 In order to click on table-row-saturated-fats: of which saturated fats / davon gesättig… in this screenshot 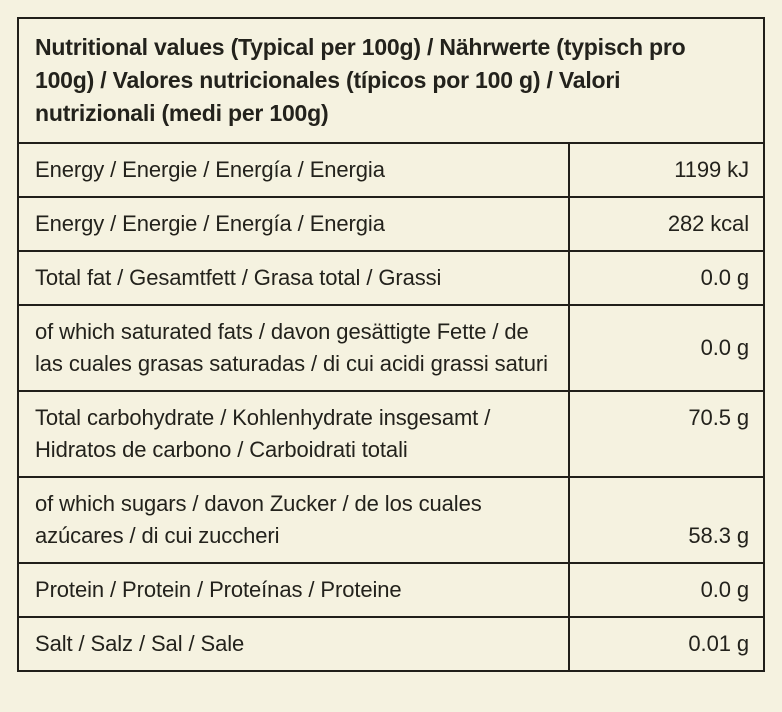, I will do `click(391, 347)`.